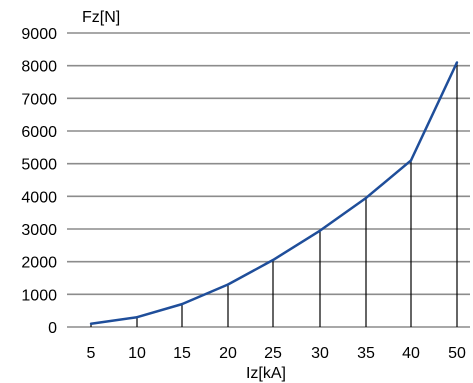 The width and height of the screenshot is (473, 383). Describe the element at coordinates (39, 263) in the screenshot. I see `y-tick-label: 2000` at that location.